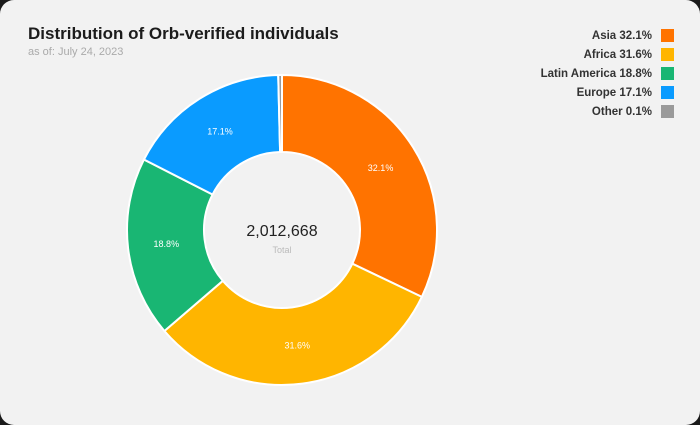 The width and height of the screenshot is (700, 425). What do you see at coordinates (617, 54) in the screenshot?
I see `legend-label: Africa 31.6%` at bounding box center [617, 54].